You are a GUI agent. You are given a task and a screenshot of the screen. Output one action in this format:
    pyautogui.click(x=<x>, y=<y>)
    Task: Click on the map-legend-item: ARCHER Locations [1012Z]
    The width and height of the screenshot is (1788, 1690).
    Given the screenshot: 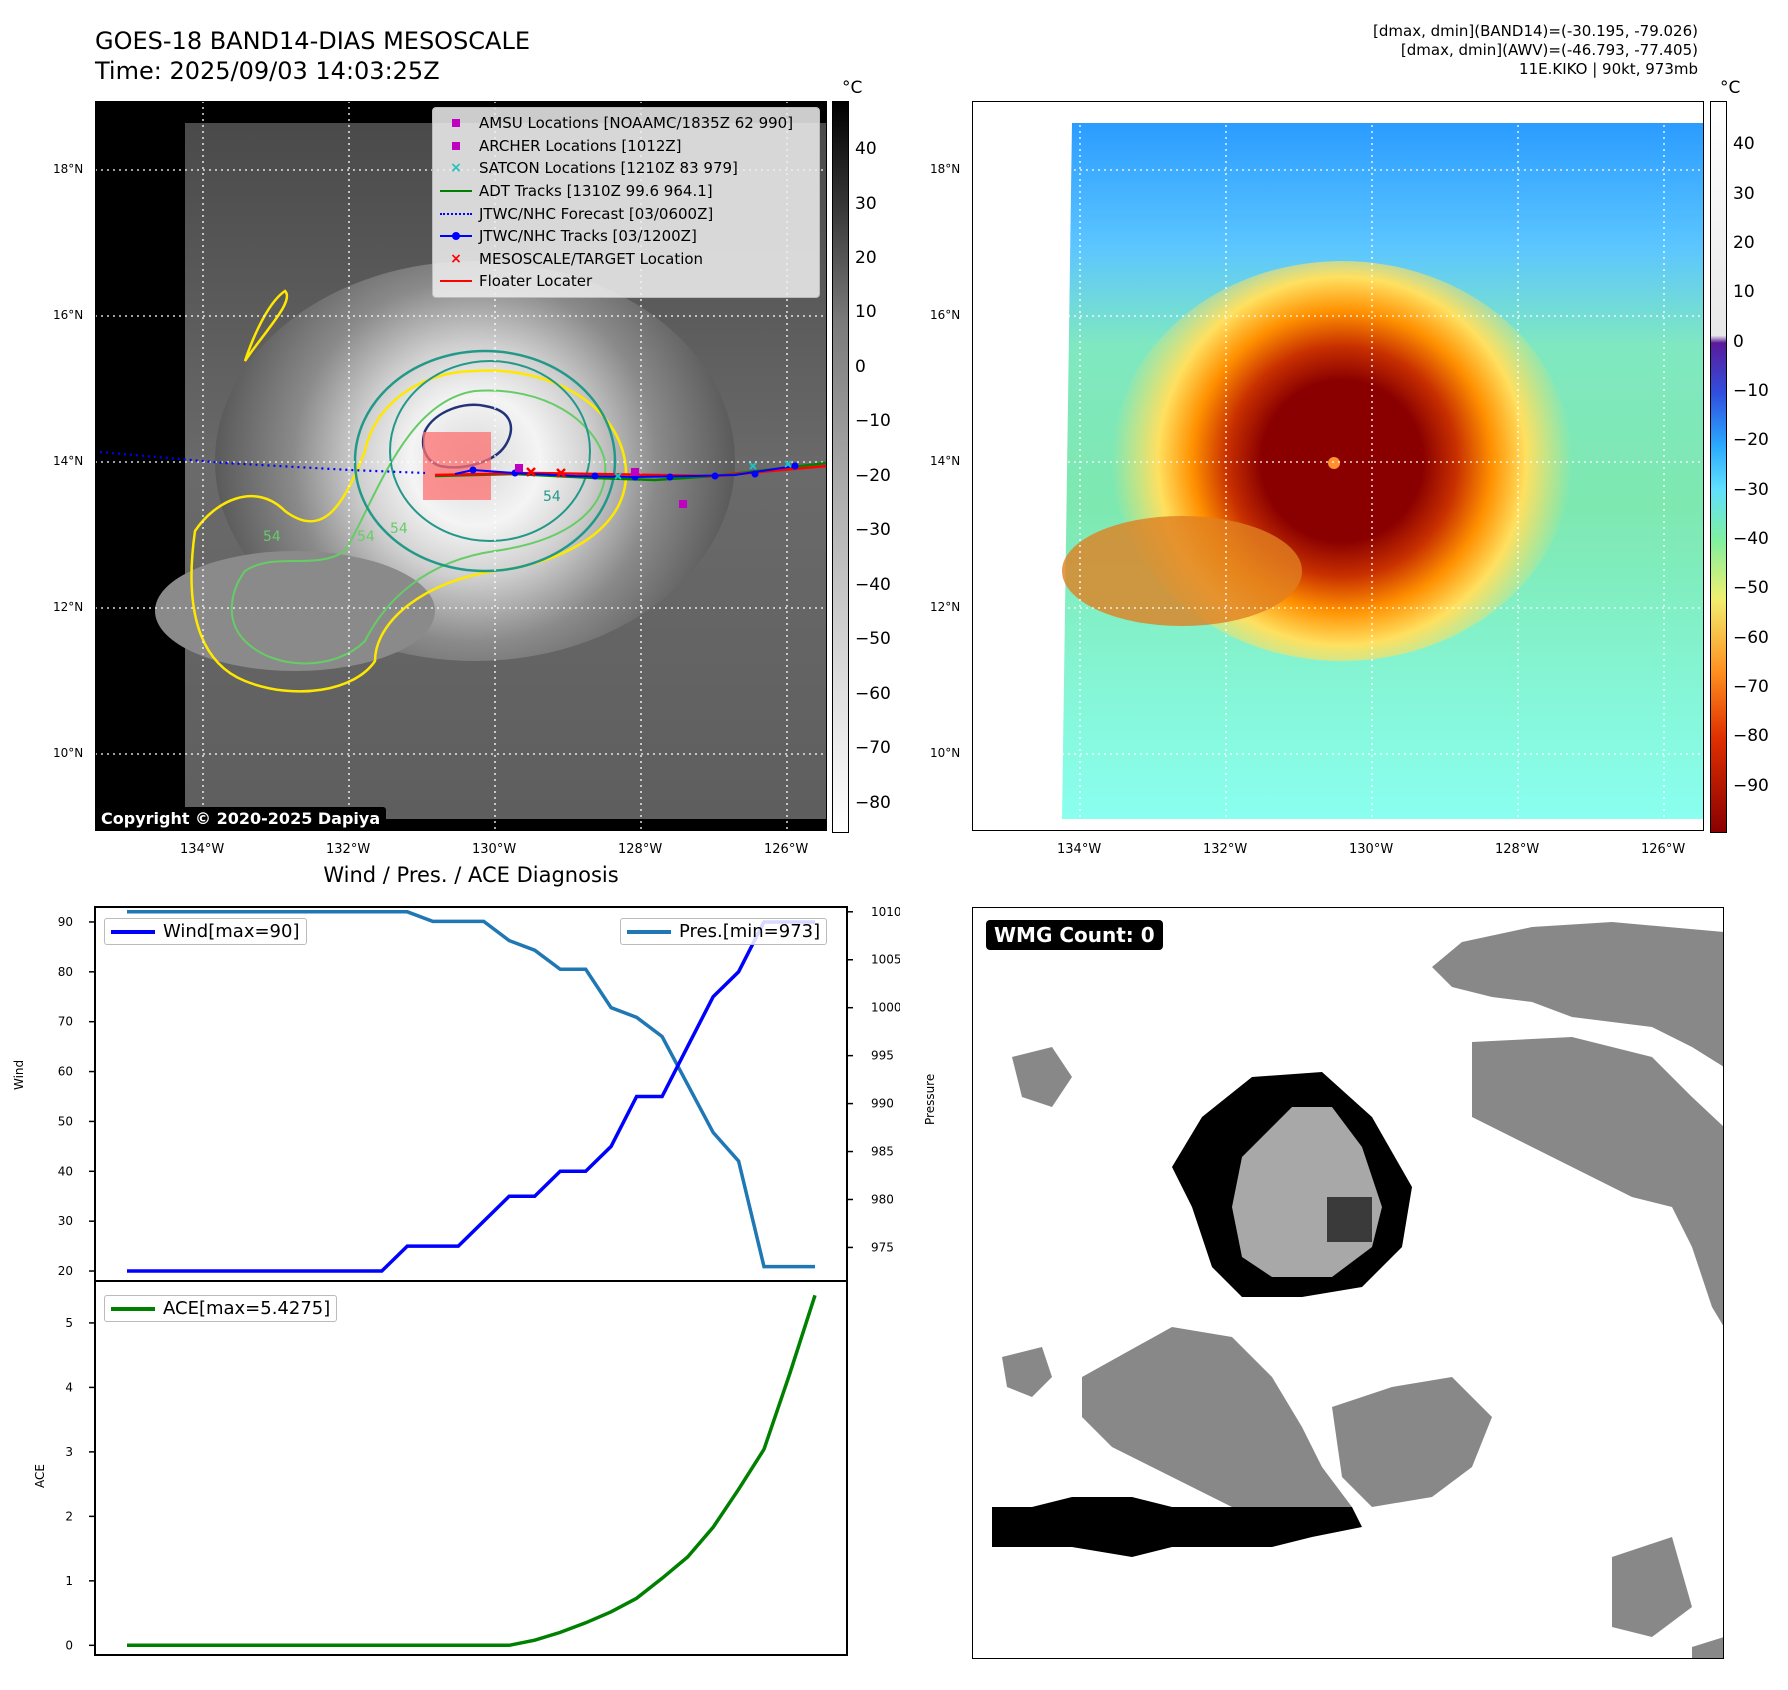 What is the action you would take?
    pyautogui.click(x=626, y=146)
    